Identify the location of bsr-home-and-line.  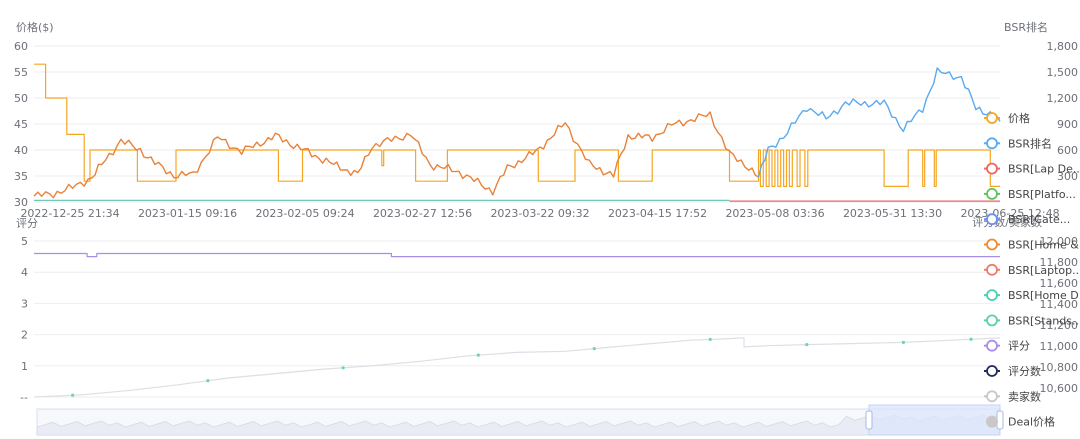
(396, 155).